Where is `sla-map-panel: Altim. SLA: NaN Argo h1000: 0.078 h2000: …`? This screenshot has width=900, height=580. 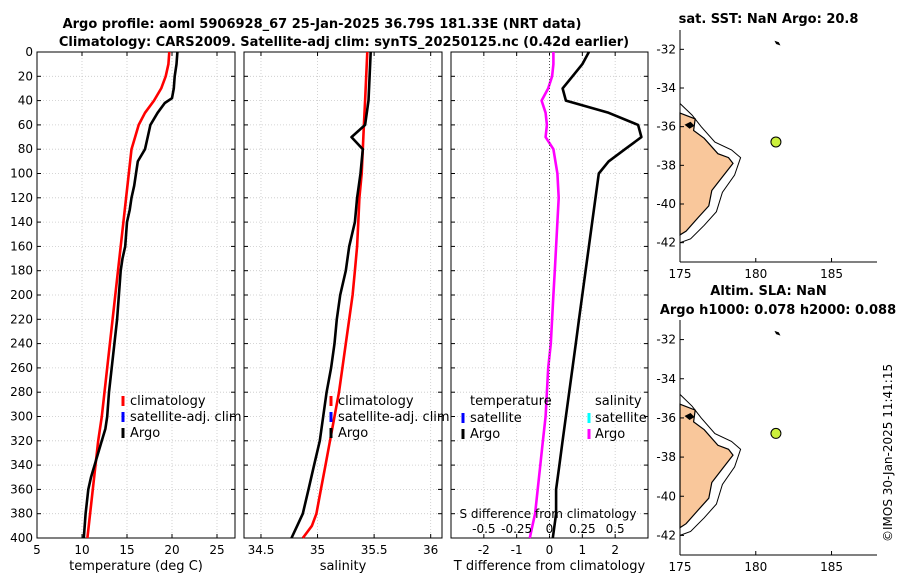
sla-map-panel: Altim. SLA: NaN Argo h1000: 0.078 h2000: … is located at coordinates (776, 429).